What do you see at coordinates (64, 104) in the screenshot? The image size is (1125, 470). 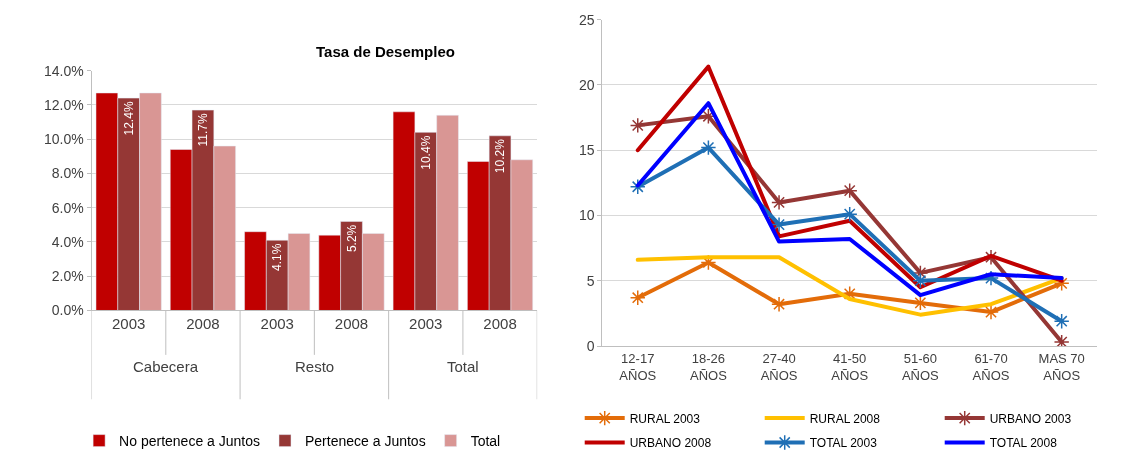 I see `y-tick-label: 12.0%` at bounding box center [64, 104].